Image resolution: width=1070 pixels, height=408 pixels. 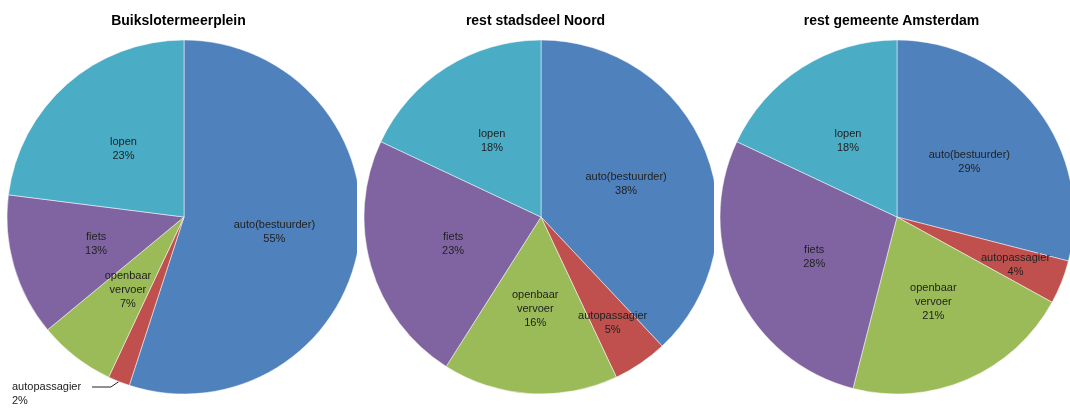 What do you see at coordinates (1015, 270) in the screenshot?
I see `data-label: 4%` at bounding box center [1015, 270].